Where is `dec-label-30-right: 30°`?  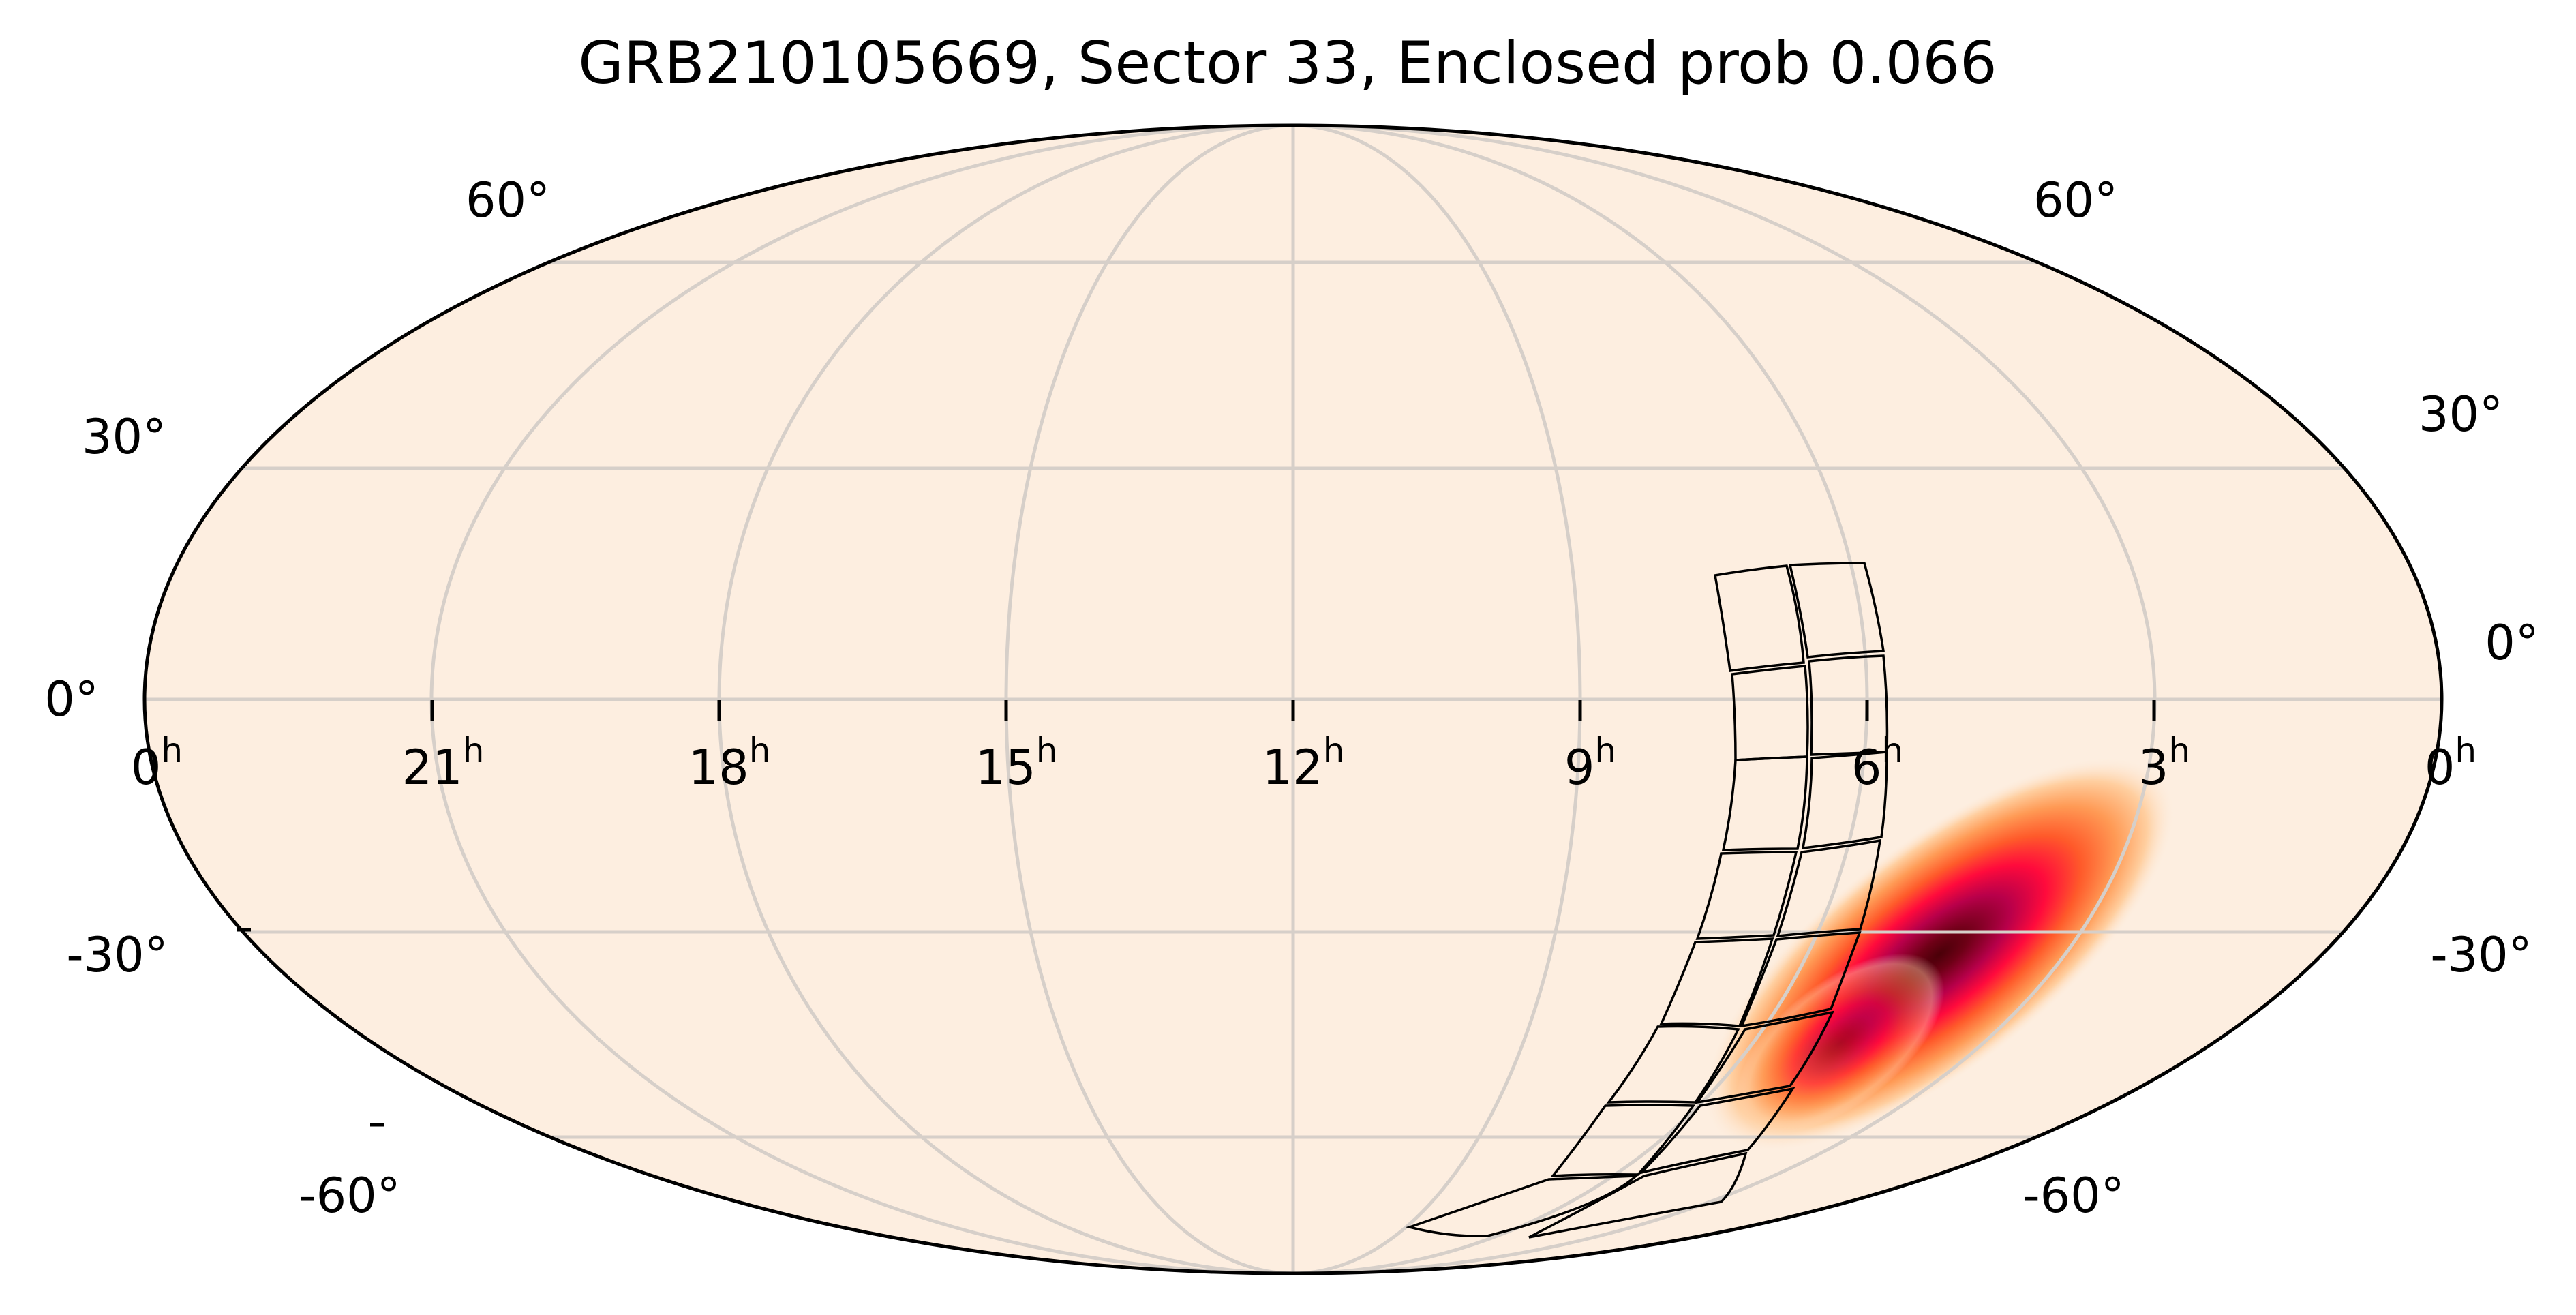
dec-label-30-right: 30° is located at coordinates (2461, 414).